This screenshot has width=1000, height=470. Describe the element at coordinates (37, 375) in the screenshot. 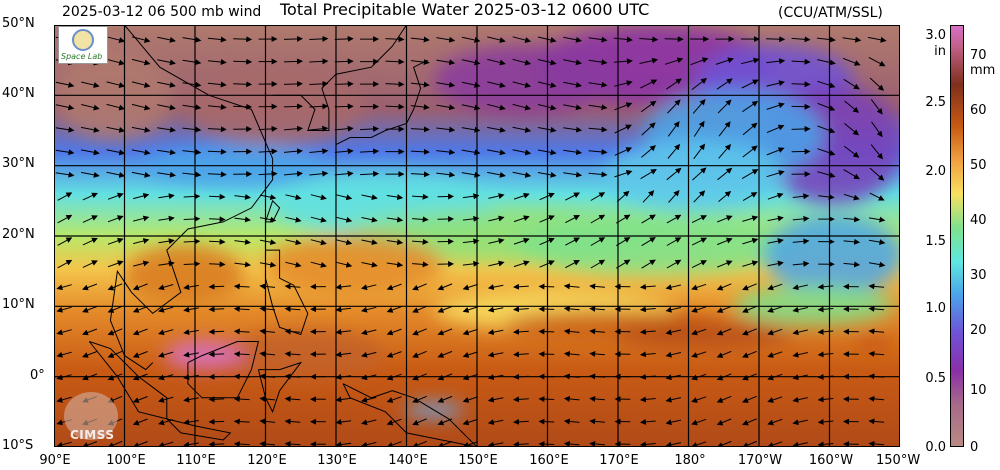

I see `lat-label-0: 0°` at that location.